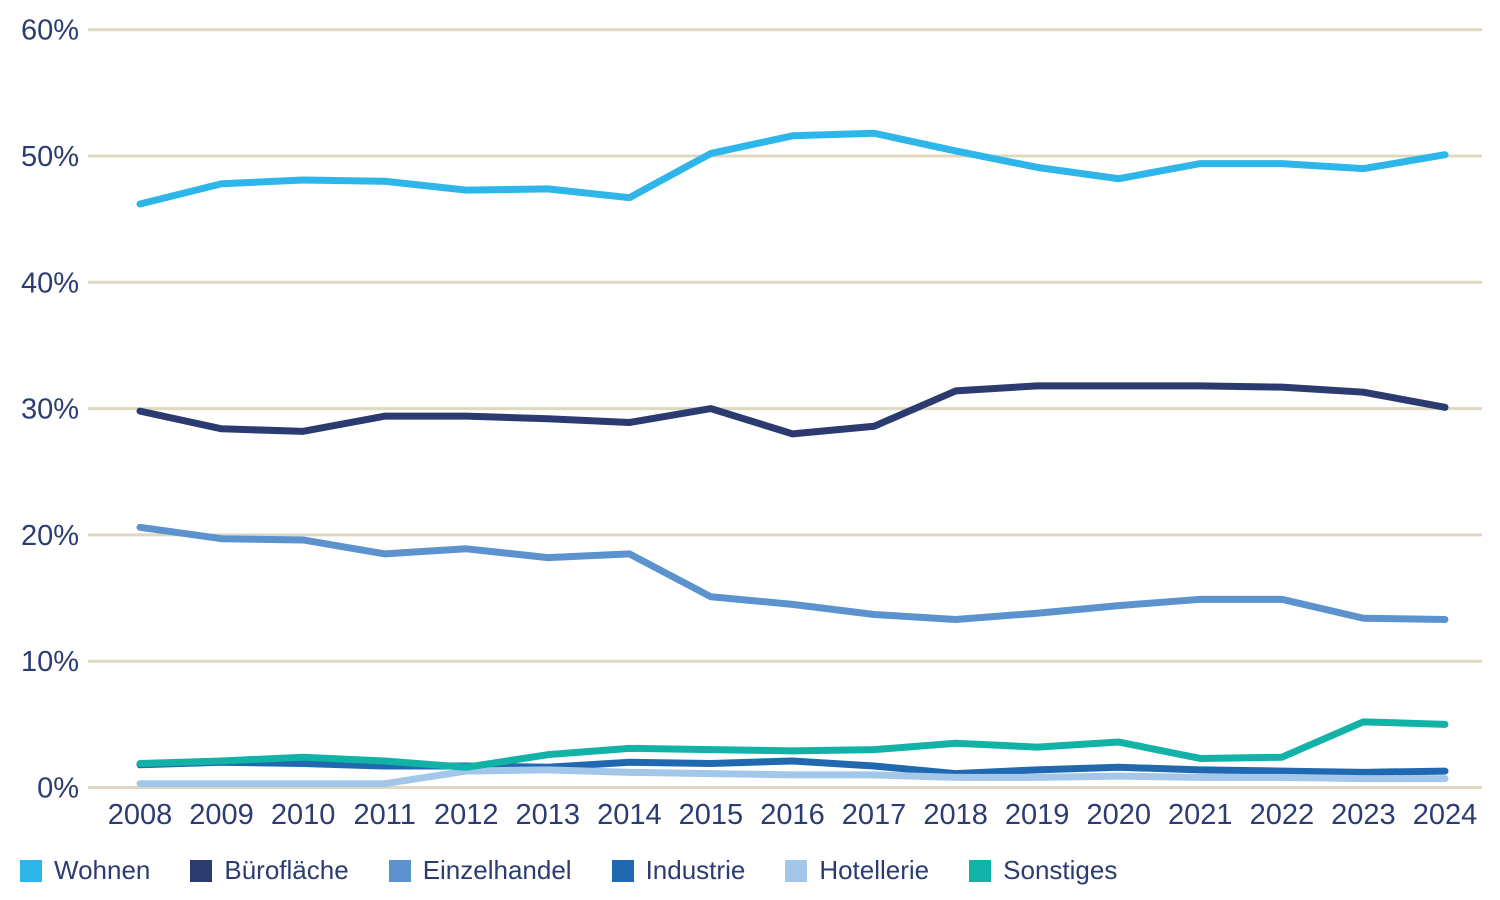 This screenshot has width=1500, height=900. I want to click on legend-item-sonstiges: Sonstiges, so click(1043, 870).